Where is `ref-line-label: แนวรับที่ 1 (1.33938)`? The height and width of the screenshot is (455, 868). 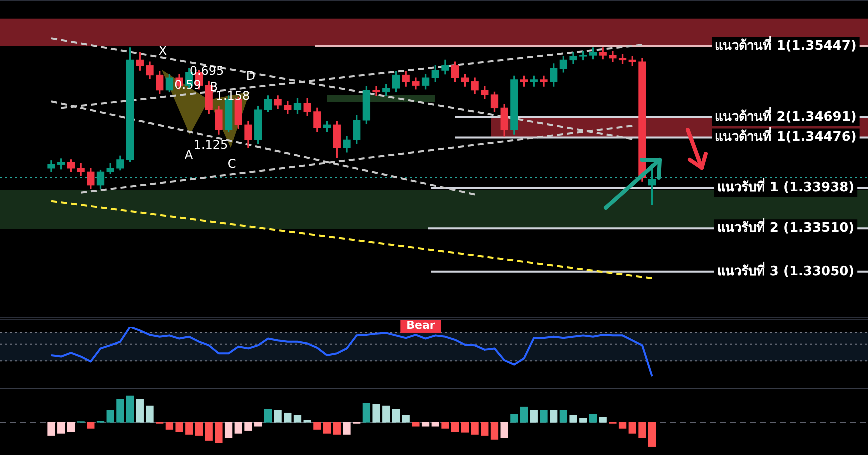
ref-line-label: แนวรับที่ 1 (1.33938) is located at coordinates (786, 187).